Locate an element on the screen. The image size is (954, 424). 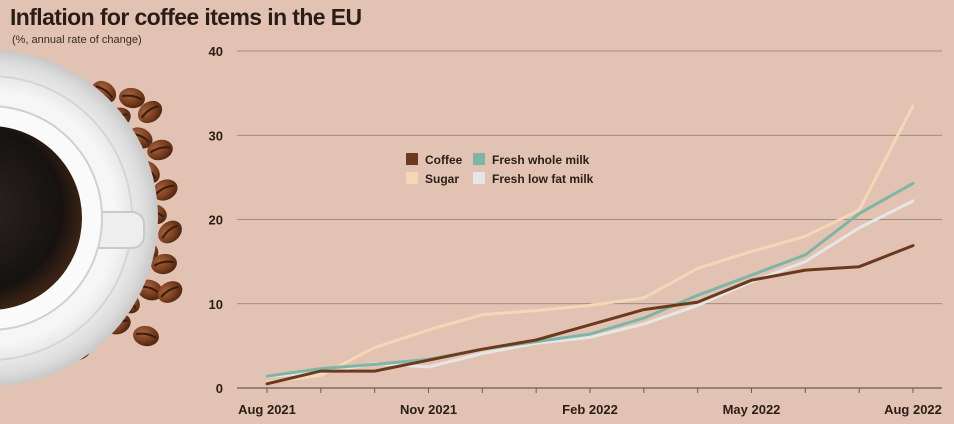
y-tick-label: 30 is located at coordinates (216, 135).